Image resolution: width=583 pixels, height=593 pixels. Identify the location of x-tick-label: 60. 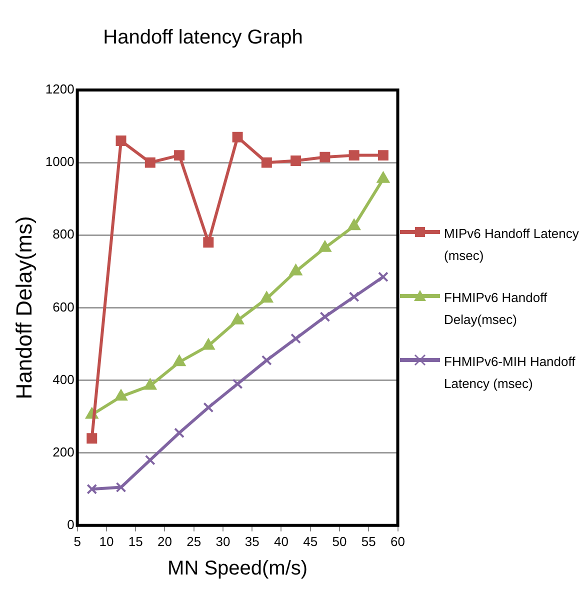
(398, 541).